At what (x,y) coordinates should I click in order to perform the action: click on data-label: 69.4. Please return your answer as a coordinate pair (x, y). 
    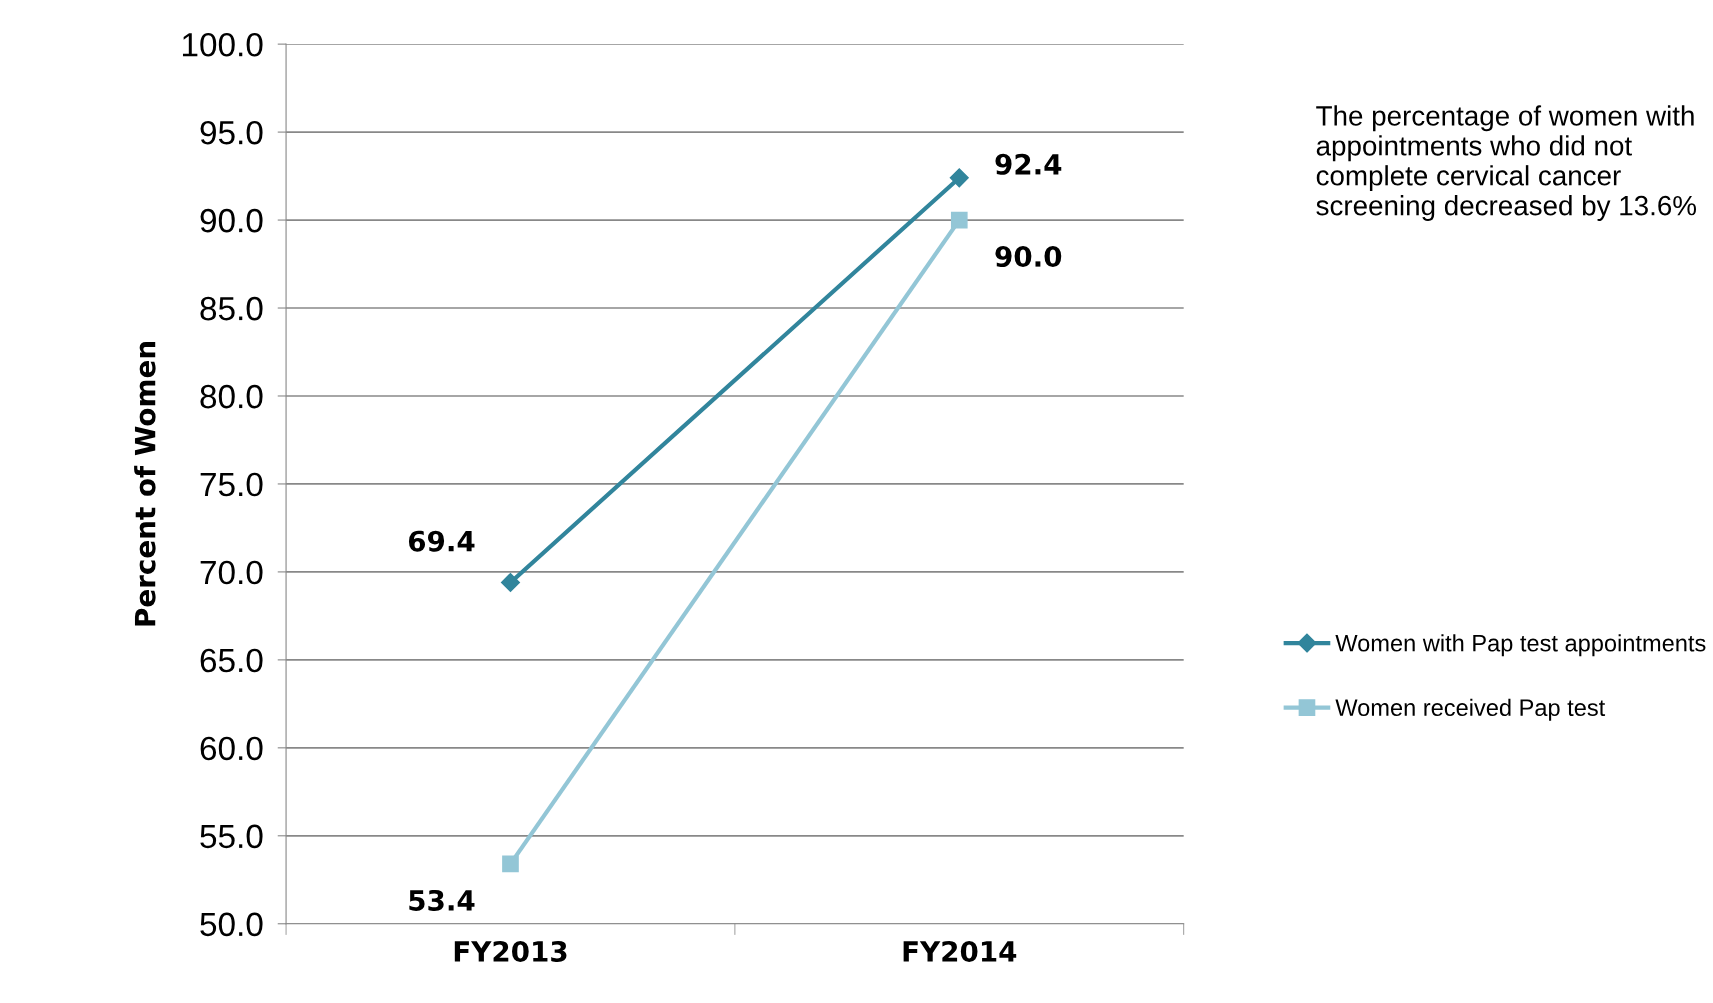
    Looking at the image, I should click on (441, 541).